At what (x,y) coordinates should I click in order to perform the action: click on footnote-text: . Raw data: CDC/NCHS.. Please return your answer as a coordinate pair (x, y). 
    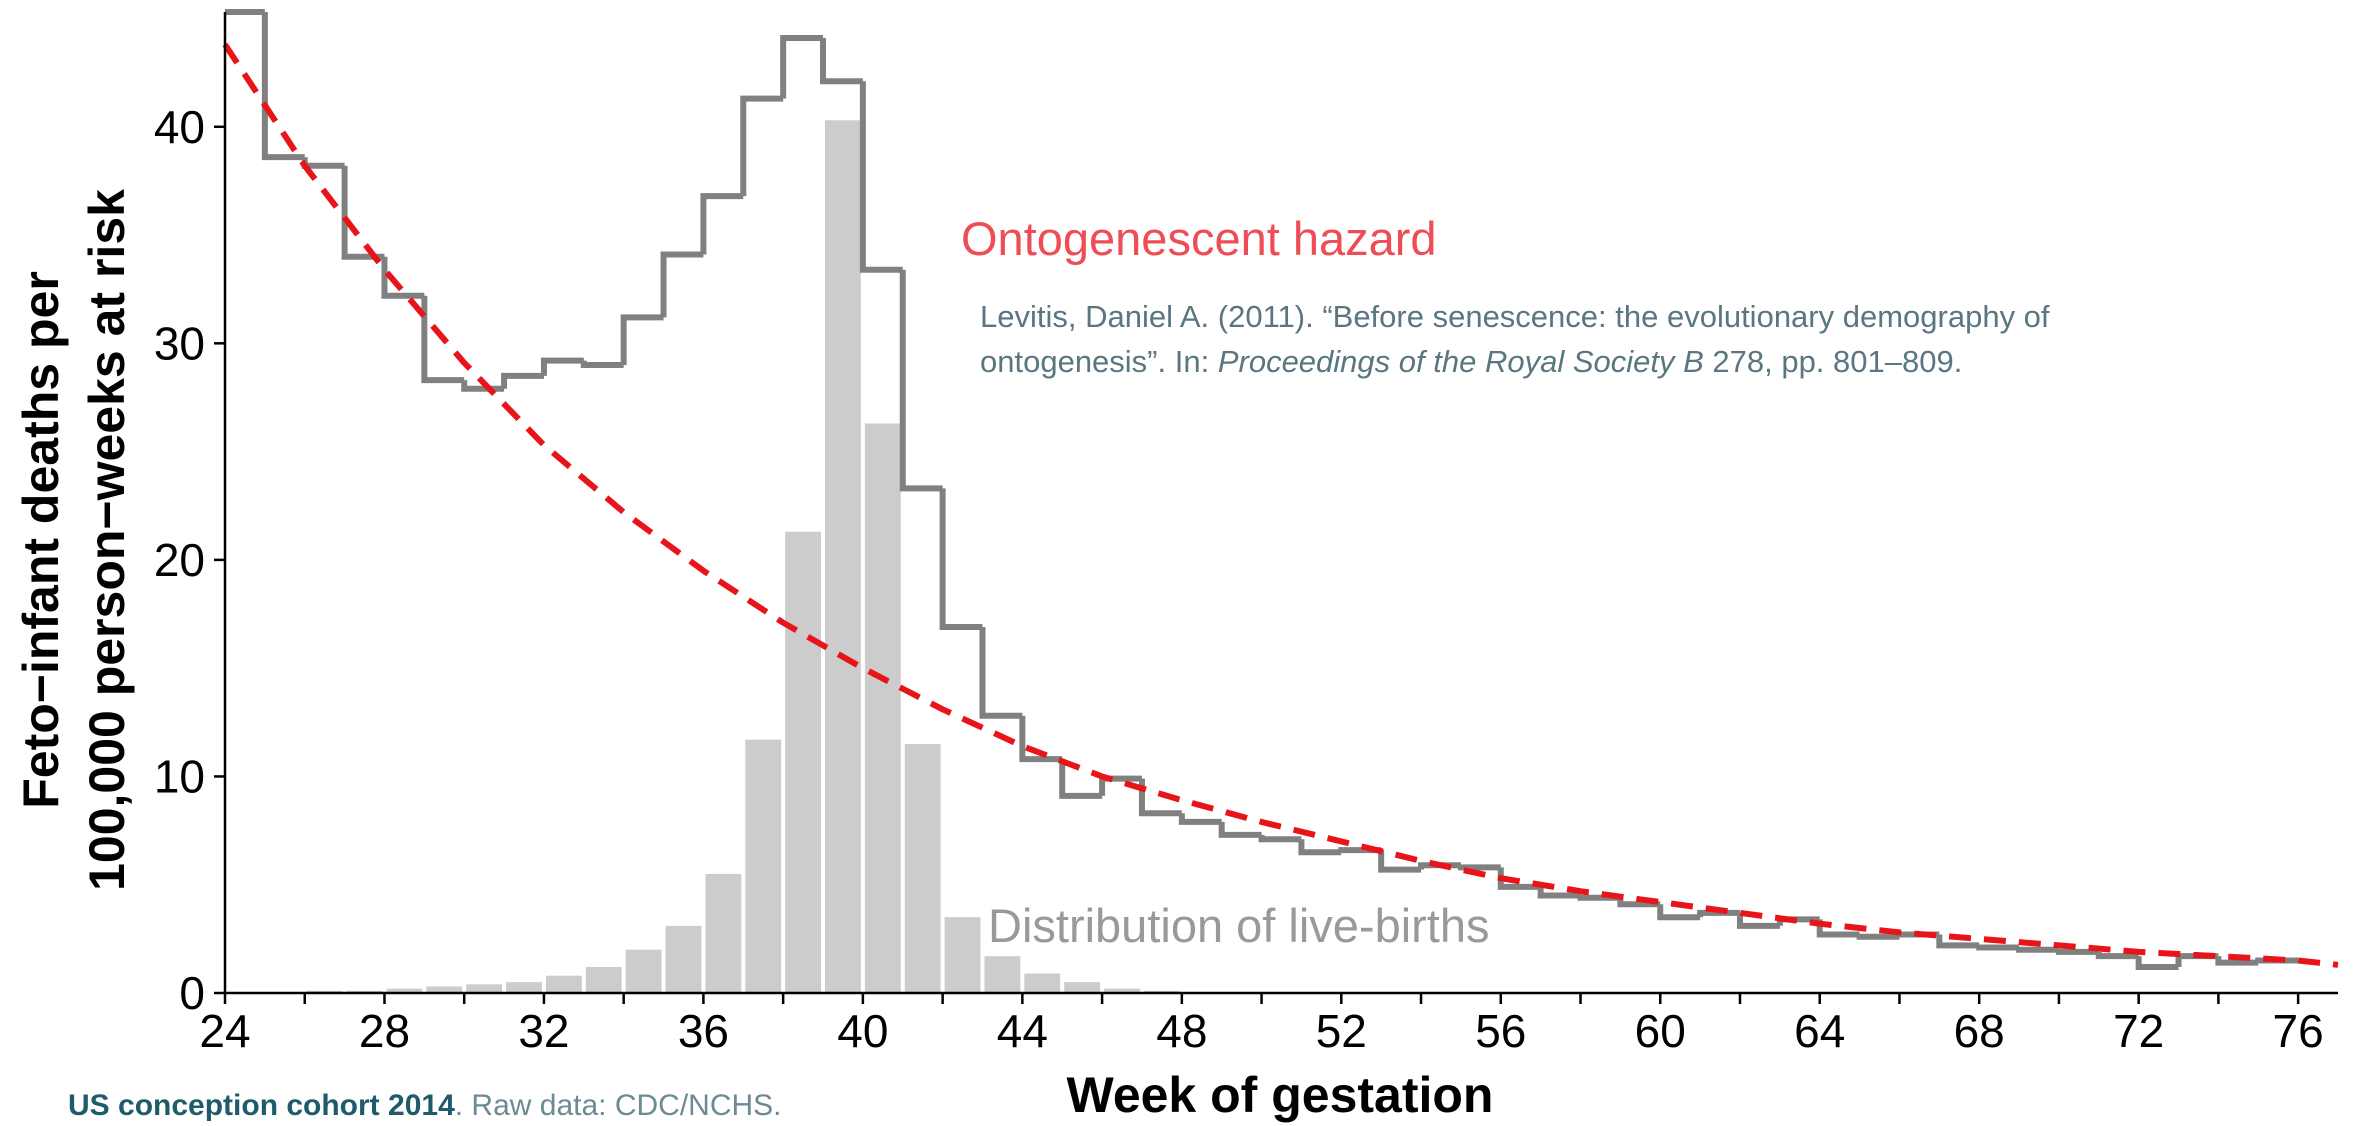
    Looking at the image, I should click on (618, 1105).